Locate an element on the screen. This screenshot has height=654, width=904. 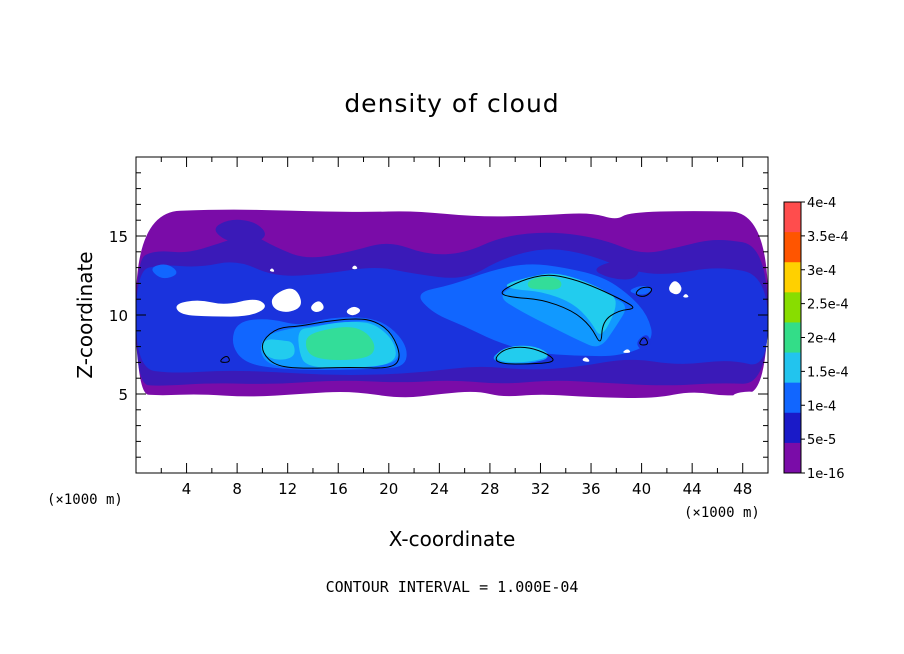
y-tick-label: 10 is located at coordinates (118, 316).